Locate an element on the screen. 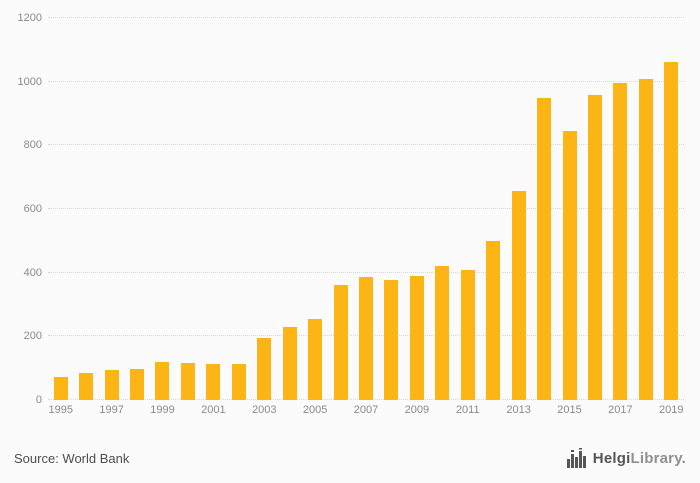 This screenshot has width=700, height=483. x-axis-tick-label: 2015 is located at coordinates (569, 410).